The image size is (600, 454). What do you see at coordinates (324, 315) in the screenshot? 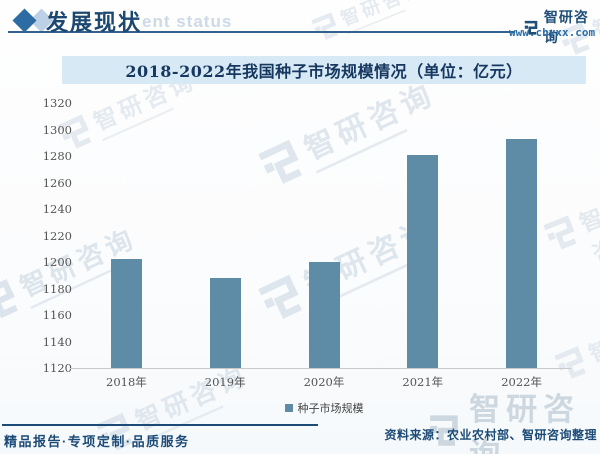
I see `bar-2020年` at bounding box center [324, 315].